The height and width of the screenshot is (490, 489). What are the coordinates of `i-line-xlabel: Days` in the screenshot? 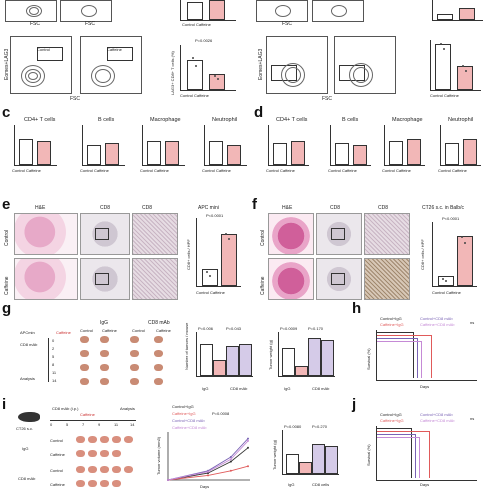 It's located at (205, 486).